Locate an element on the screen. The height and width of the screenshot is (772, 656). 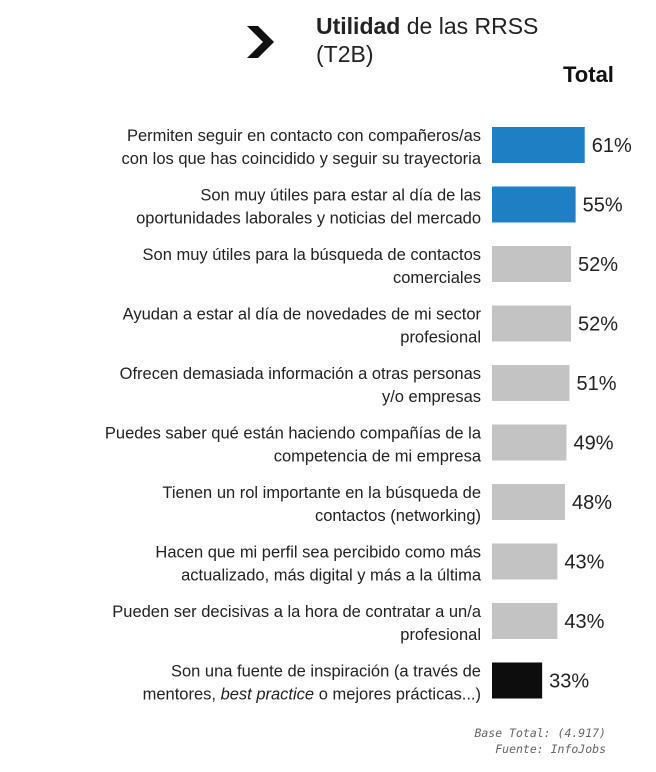
chart-header: Utilidad de las RRSS (T2B) Total is located at coordinates (328, 55).